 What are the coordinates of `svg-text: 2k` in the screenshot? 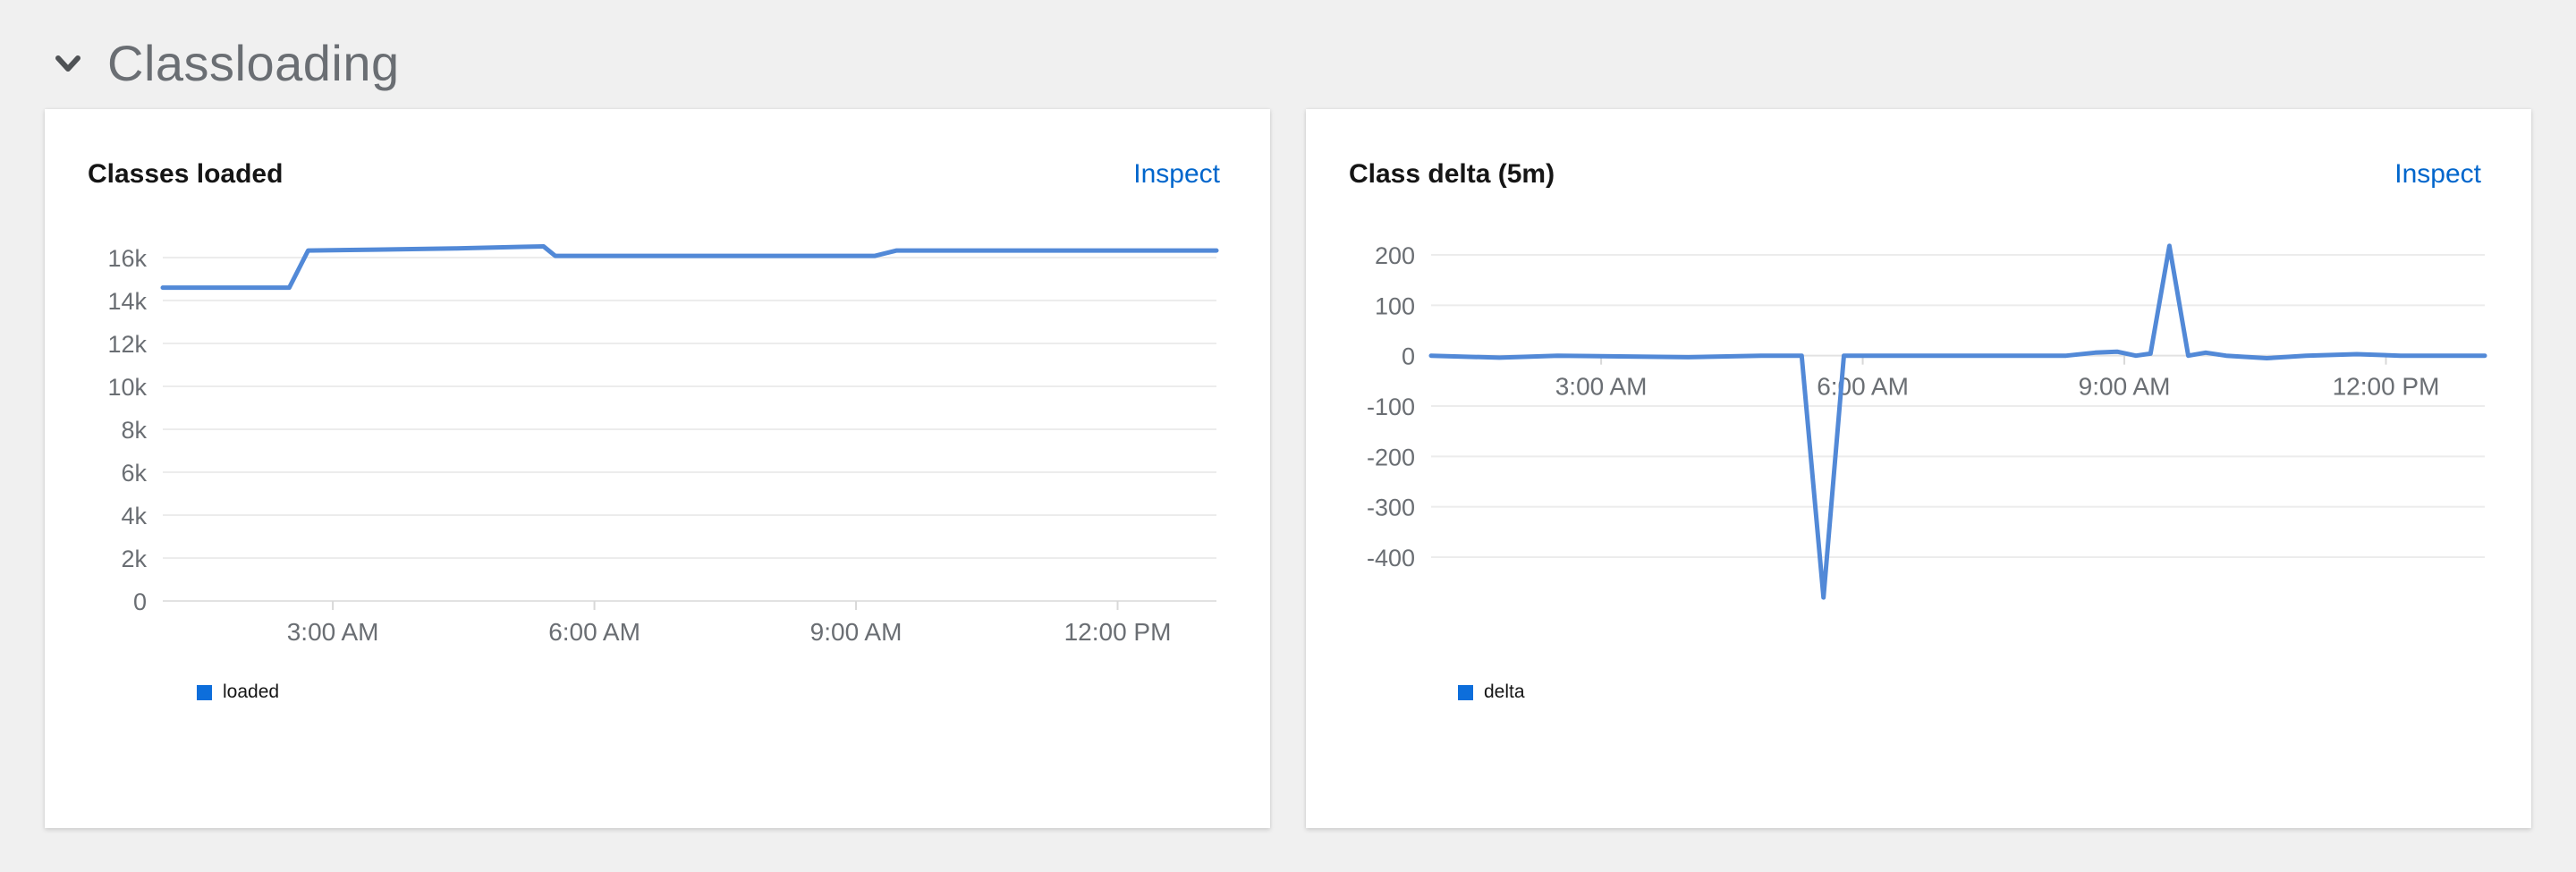 It's located at (134, 559).